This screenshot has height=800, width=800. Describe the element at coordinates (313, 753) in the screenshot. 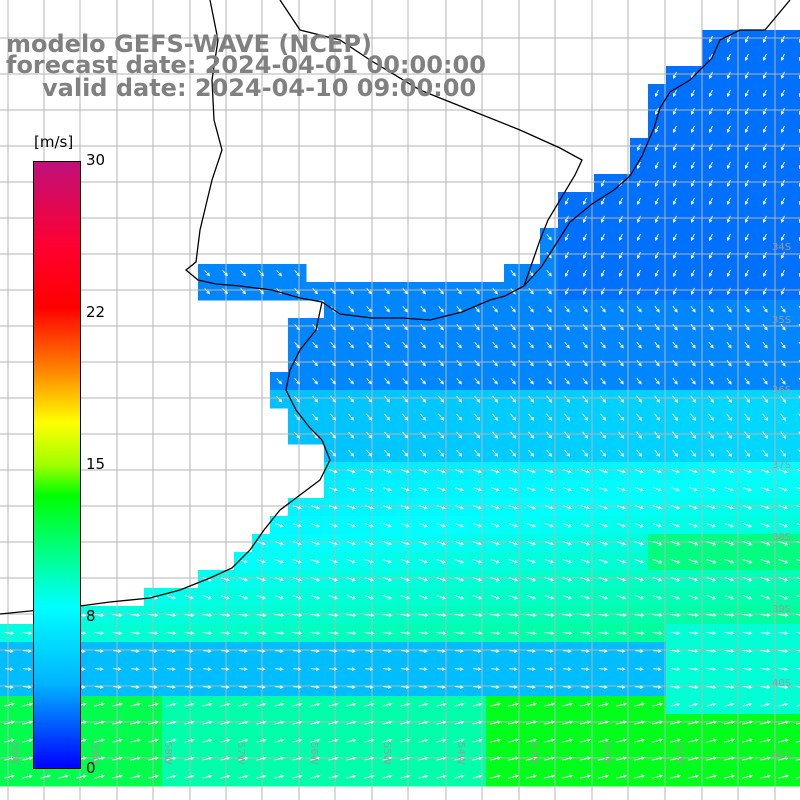

I see `longitude-label: 56W` at that location.